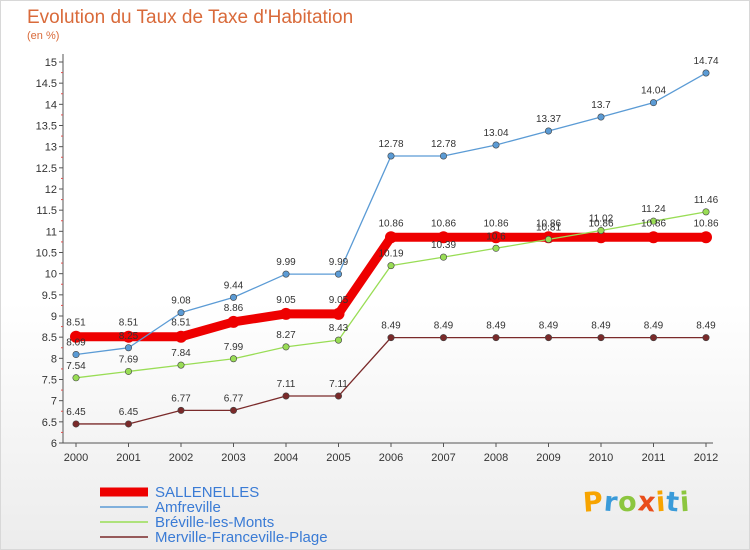 The image size is (750, 550). Describe the element at coordinates (46, 211) in the screenshot. I see `y-tick-label: 11.5` at that location.